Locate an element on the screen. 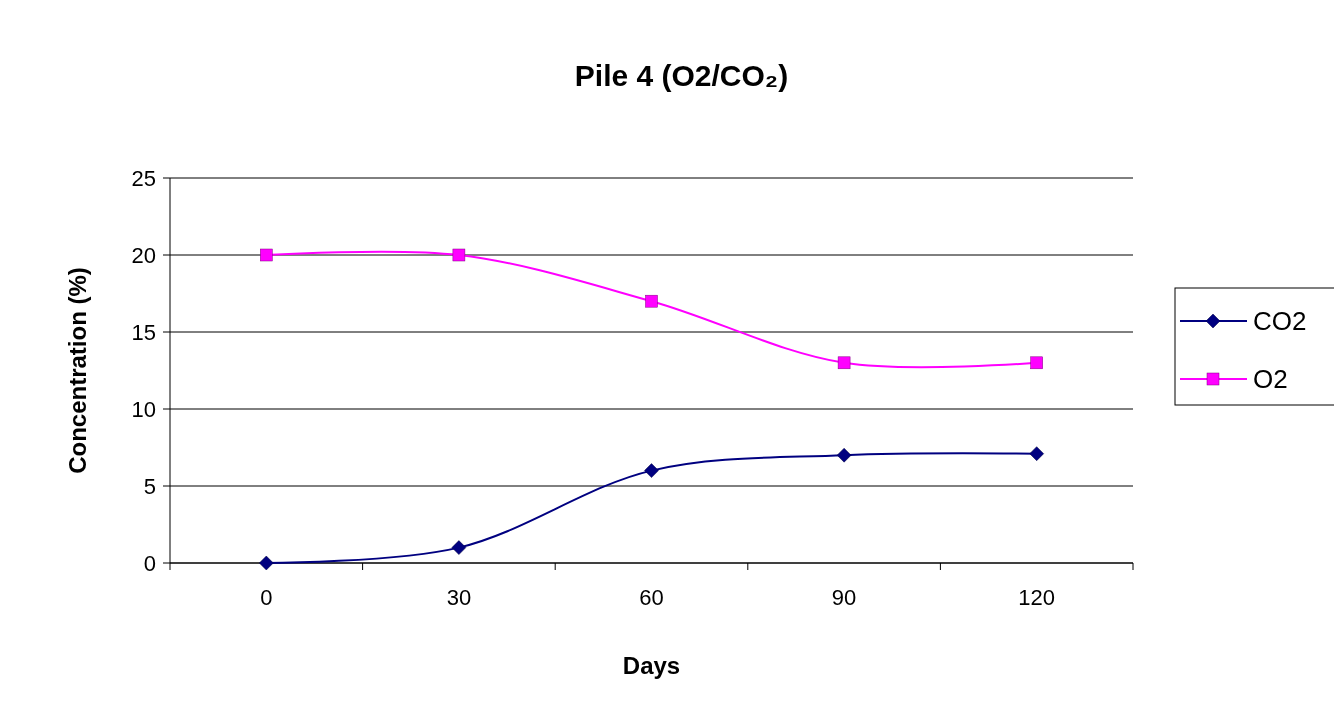 Image resolution: width=1342 pixels, height=711 pixels. y-tick-label: 15 is located at coordinates (143, 332).